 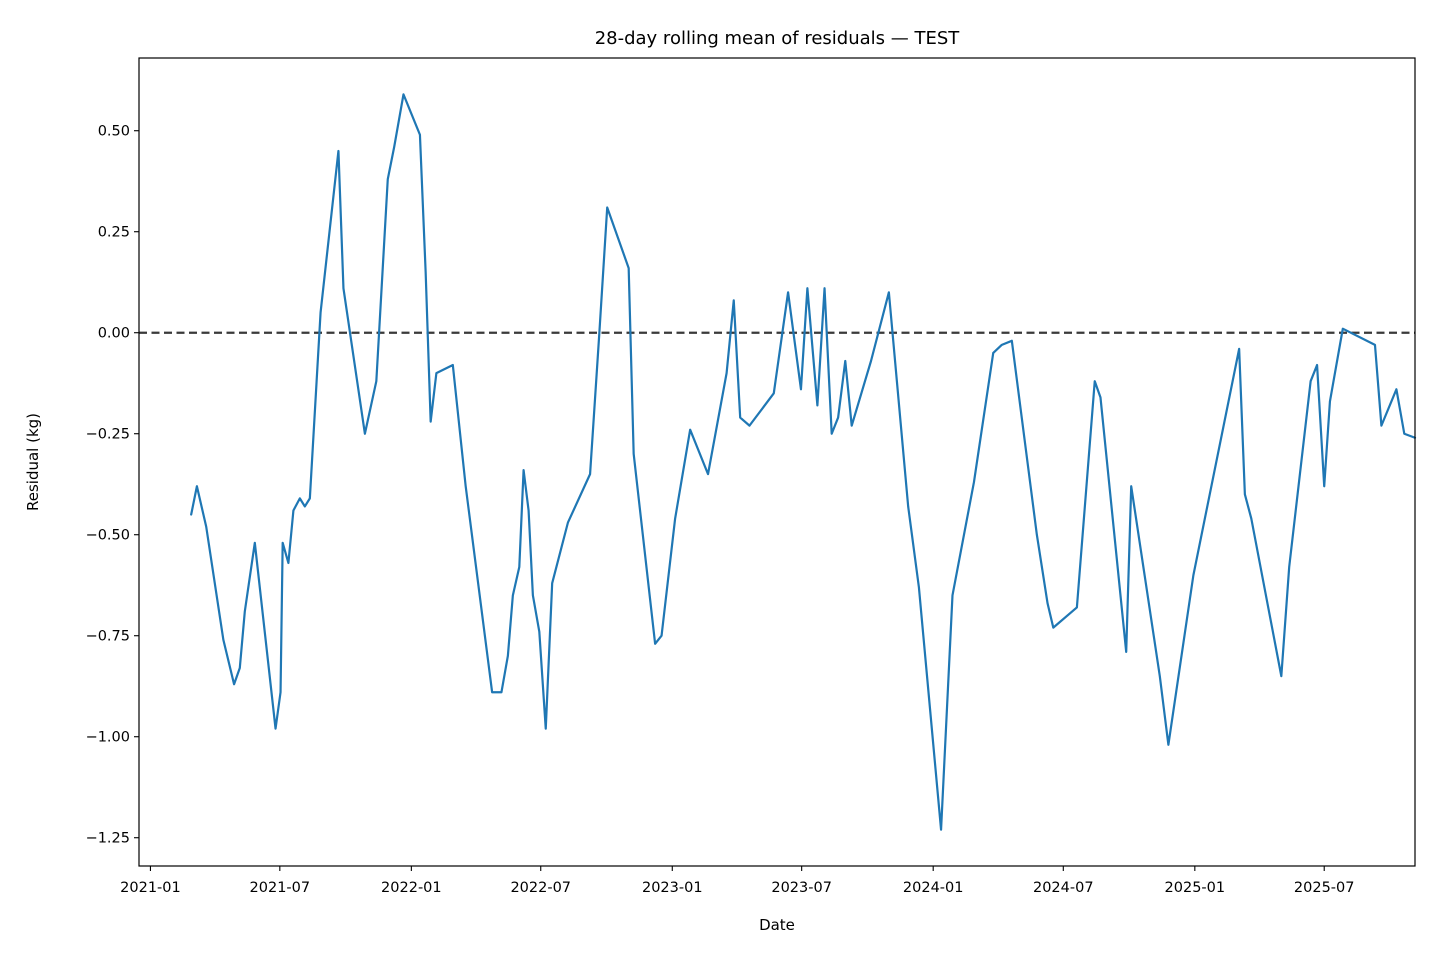 What do you see at coordinates (777, 925) in the screenshot?
I see `x-axis-title: Date` at bounding box center [777, 925].